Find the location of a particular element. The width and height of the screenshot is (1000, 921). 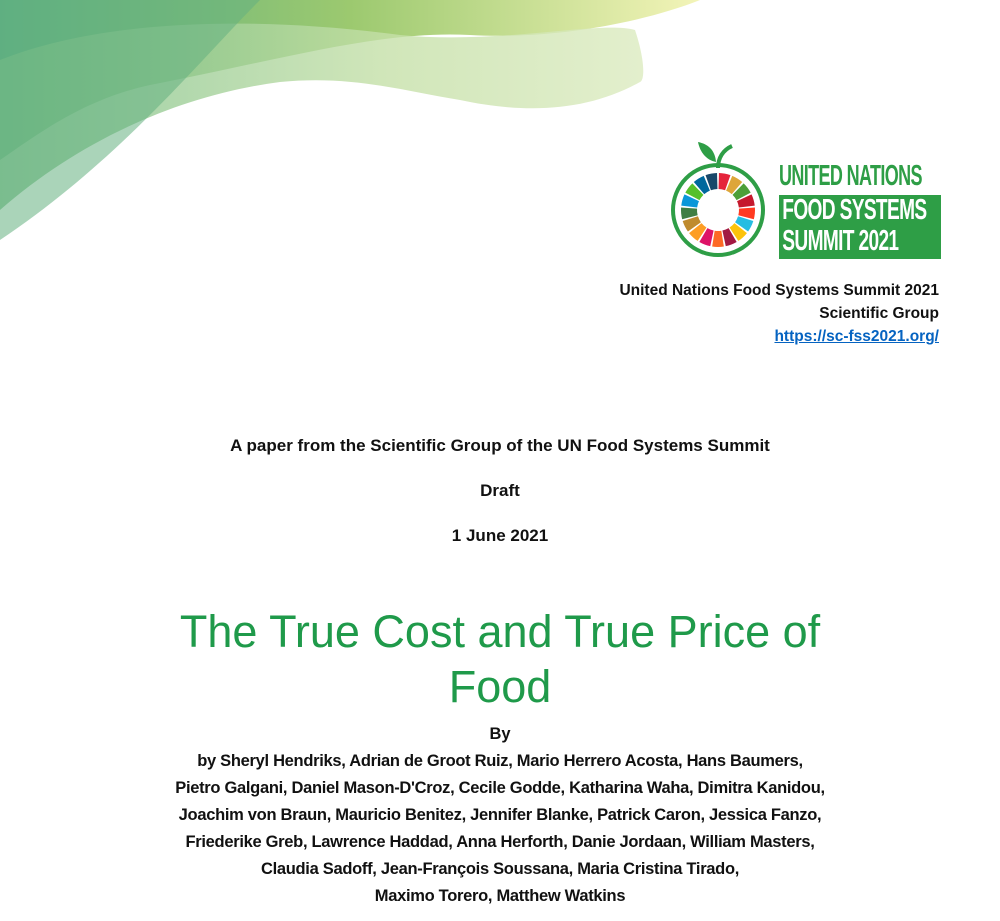

org-url-link: https://sc-fss2021.org/ is located at coordinates (856, 336).